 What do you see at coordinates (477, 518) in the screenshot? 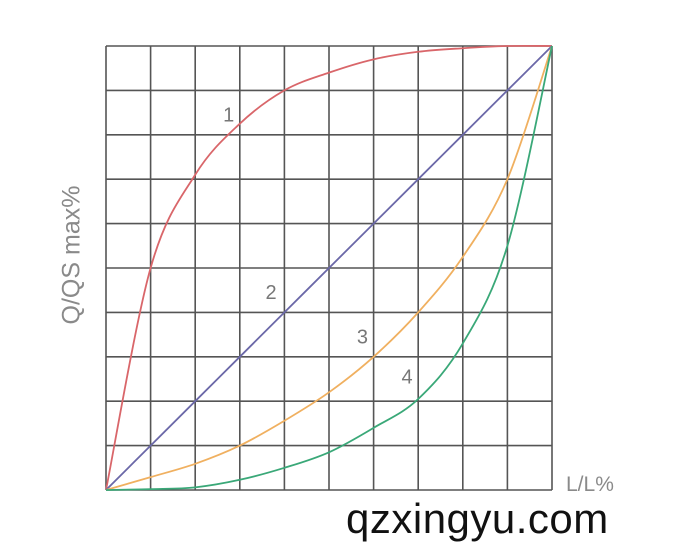
I see `watermark: qzxingyu.com` at bounding box center [477, 518].